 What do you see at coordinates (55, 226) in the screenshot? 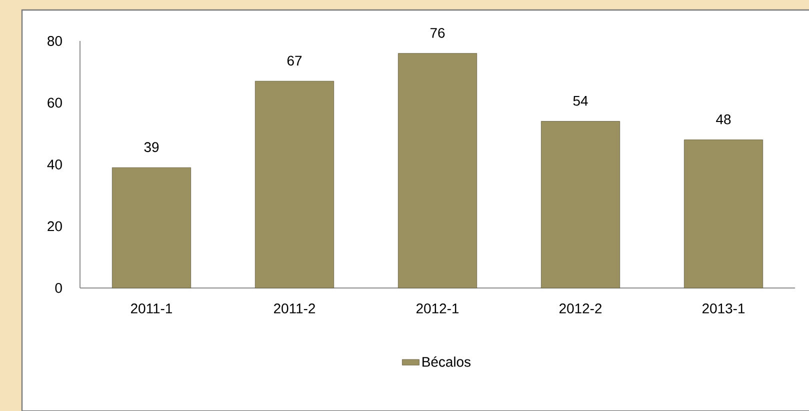
I see `y-tick-label: 20` at bounding box center [55, 226].